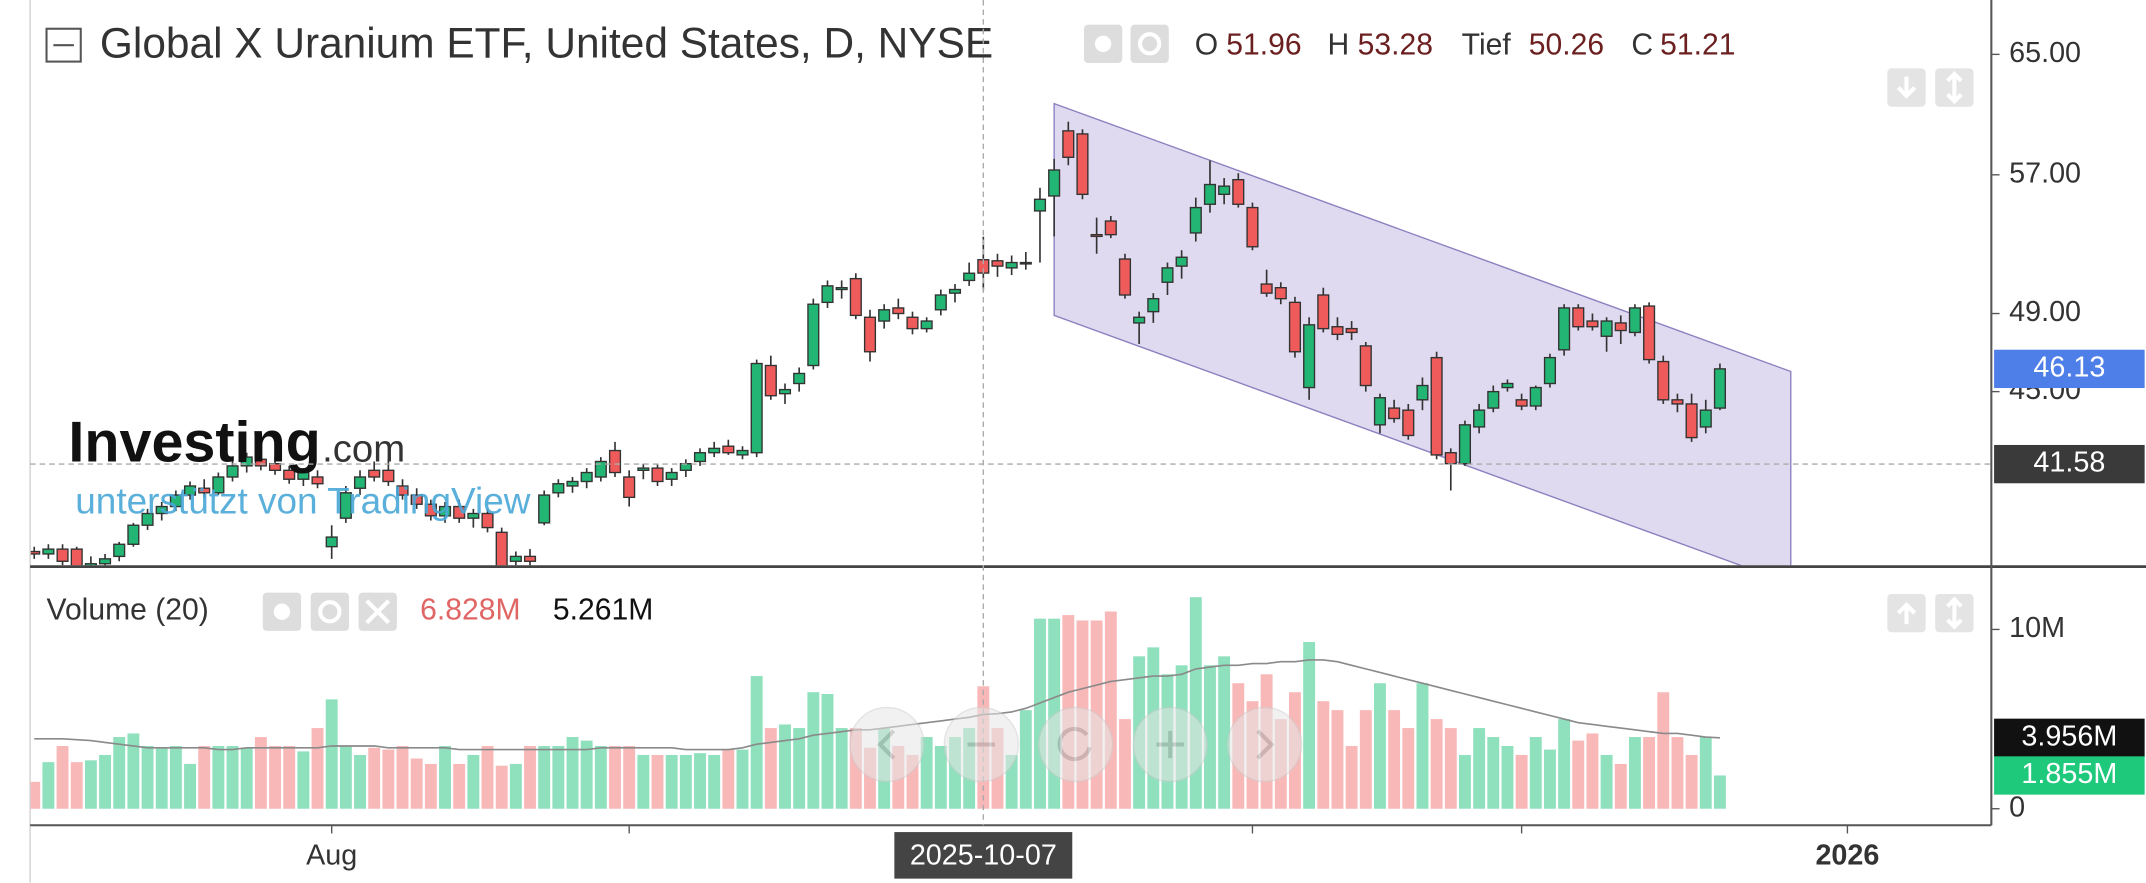 The width and height of the screenshot is (2146, 883). I want to click on scroll-left-button, so click(887, 744).